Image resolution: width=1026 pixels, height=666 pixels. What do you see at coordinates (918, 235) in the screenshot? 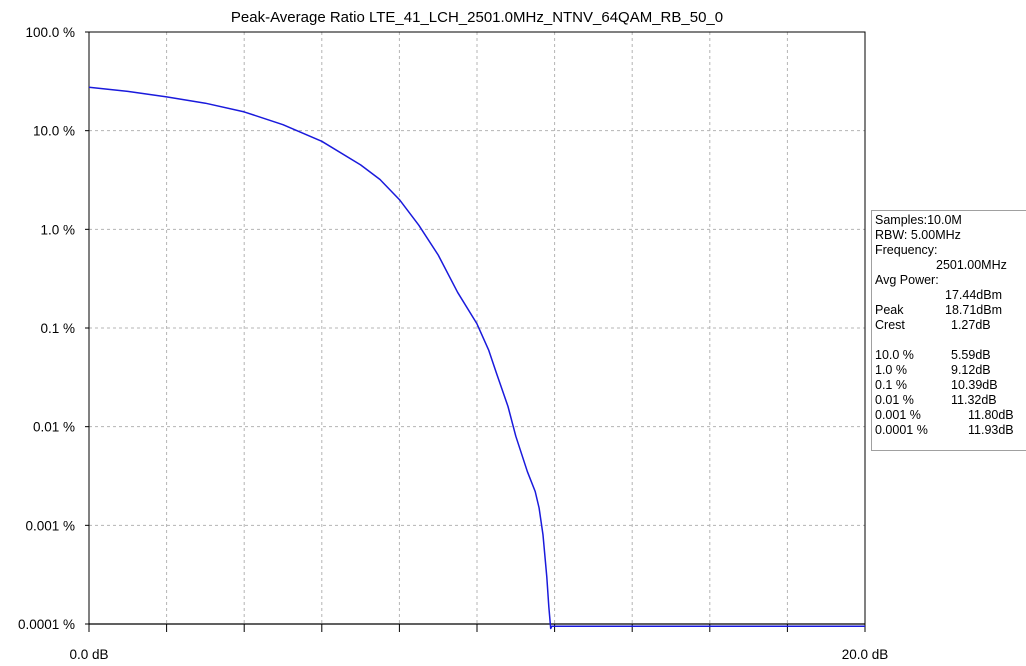
I see `info-rbw: RBW: 5.00MHz` at bounding box center [918, 235].